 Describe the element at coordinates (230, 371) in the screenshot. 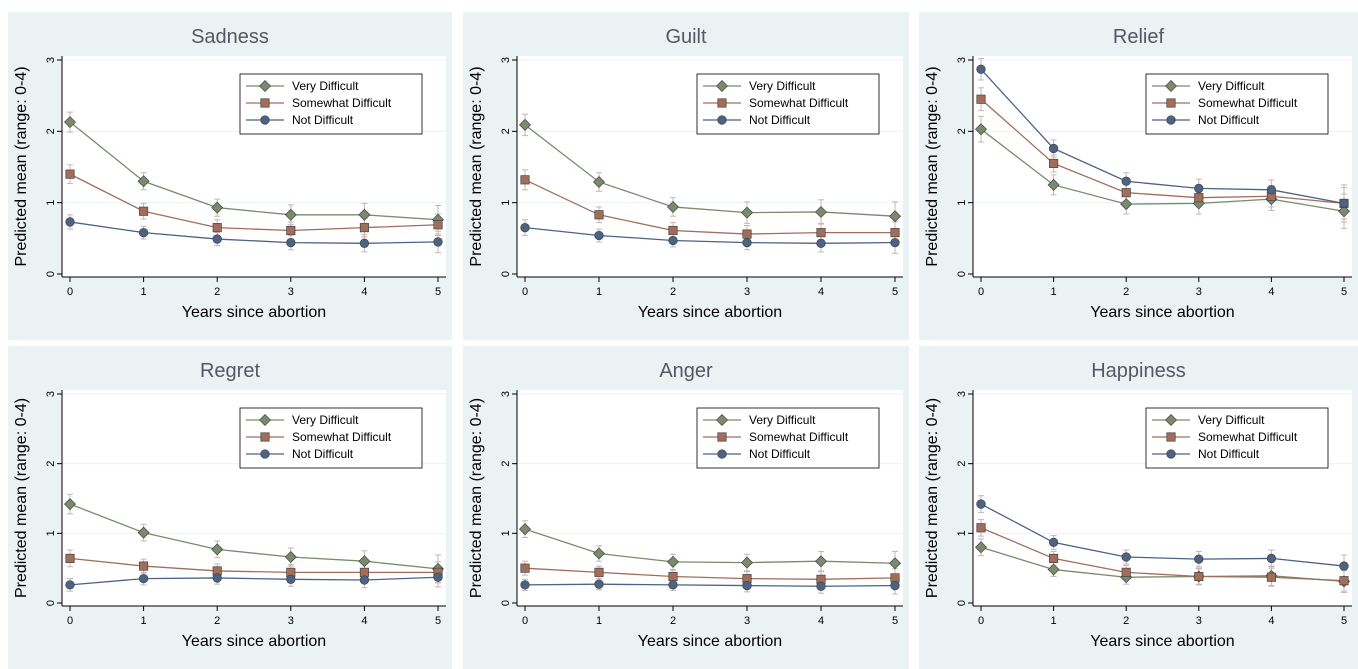

I see `panel-title: Regret` at that location.